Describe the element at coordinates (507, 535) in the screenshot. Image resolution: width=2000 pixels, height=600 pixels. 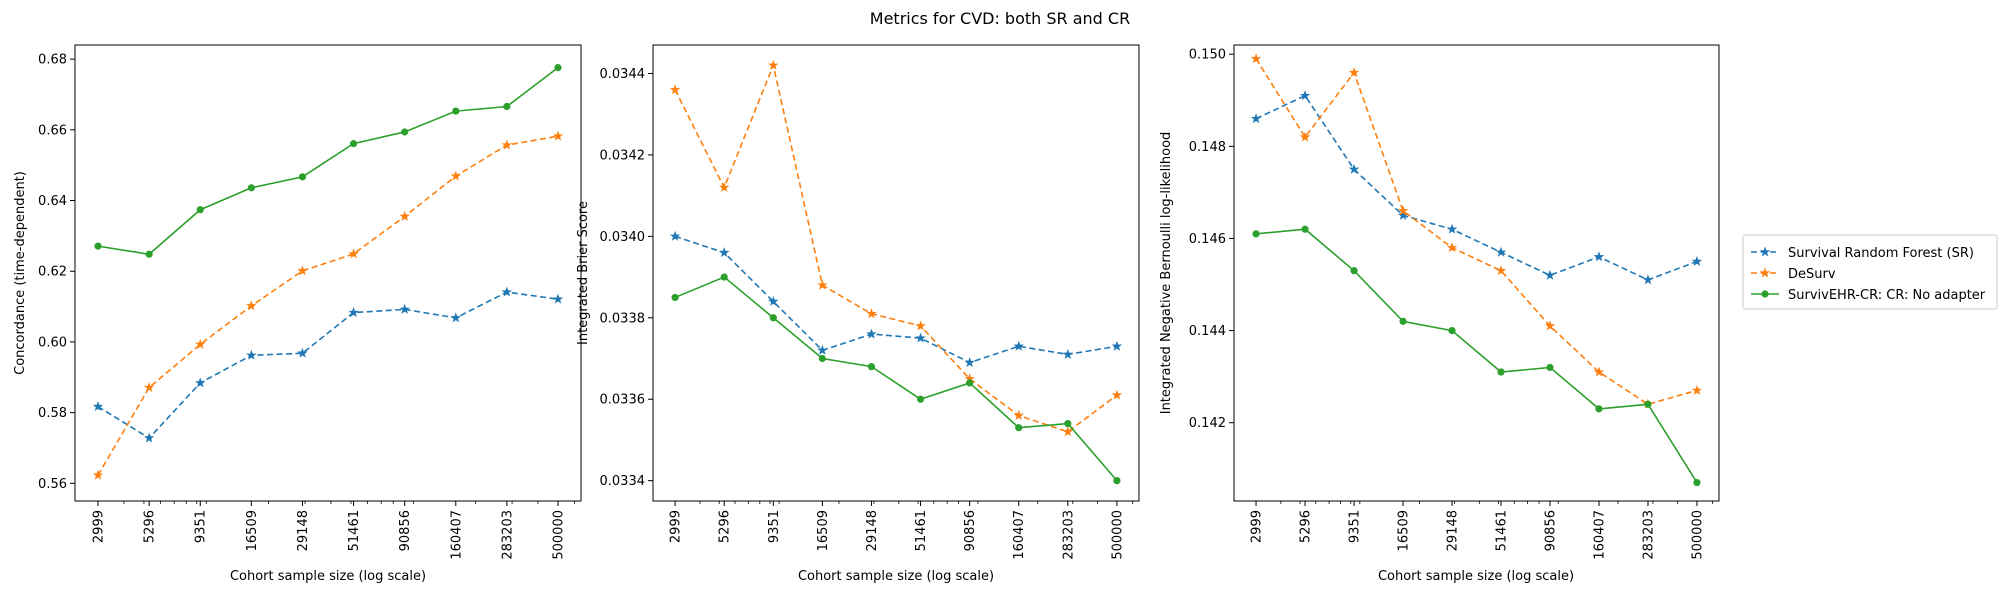
I see `x-tick-label: 283203` at that location.